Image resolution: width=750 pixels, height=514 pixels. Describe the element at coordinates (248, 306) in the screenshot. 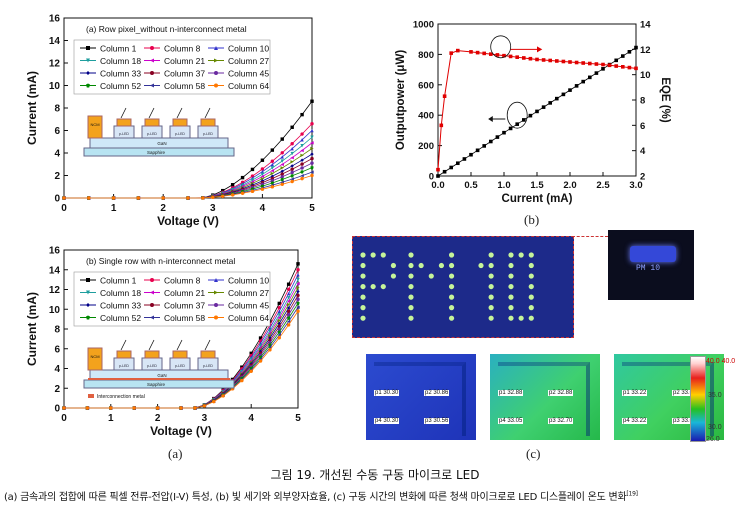

I see `legend-label: Column 45` at that location.